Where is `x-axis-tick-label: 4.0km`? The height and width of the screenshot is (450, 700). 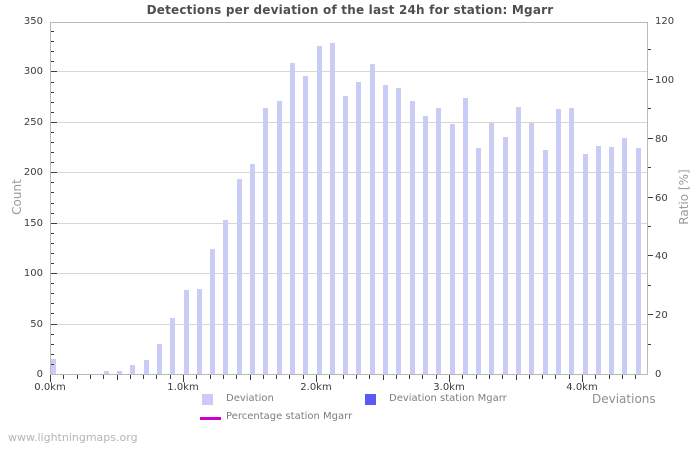 x-axis-tick-label: 4.0km is located at coordinates (582, 387).